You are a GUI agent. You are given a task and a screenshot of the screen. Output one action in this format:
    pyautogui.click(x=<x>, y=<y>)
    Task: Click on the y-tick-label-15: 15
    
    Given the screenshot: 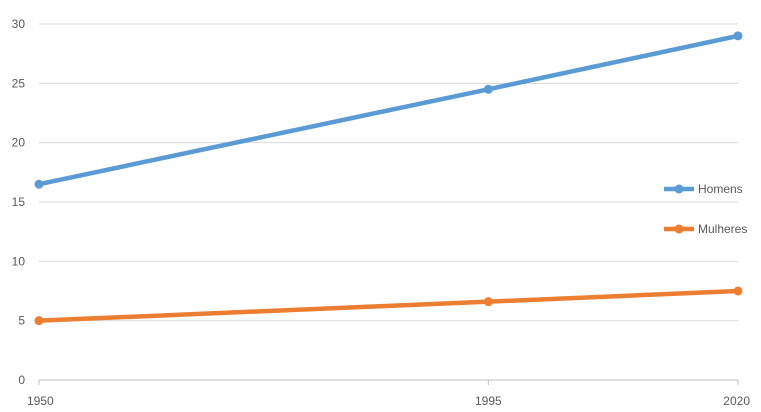 What is the action you would take?
    pyautogui.click(x=19, y=202)
    